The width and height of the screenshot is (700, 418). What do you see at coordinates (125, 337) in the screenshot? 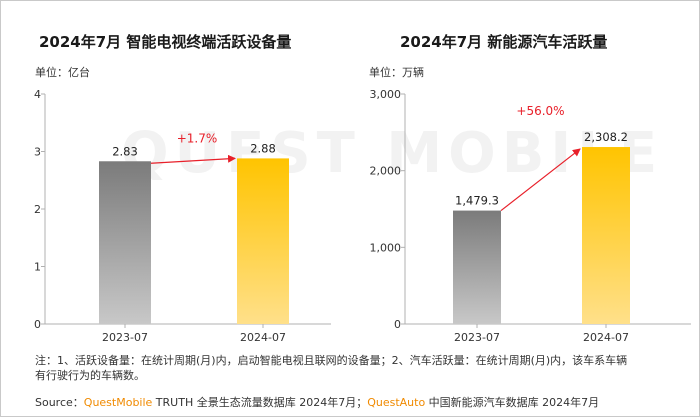
I see `tv-x-tick-label: 2023-07` at bounding box center [125, 337].